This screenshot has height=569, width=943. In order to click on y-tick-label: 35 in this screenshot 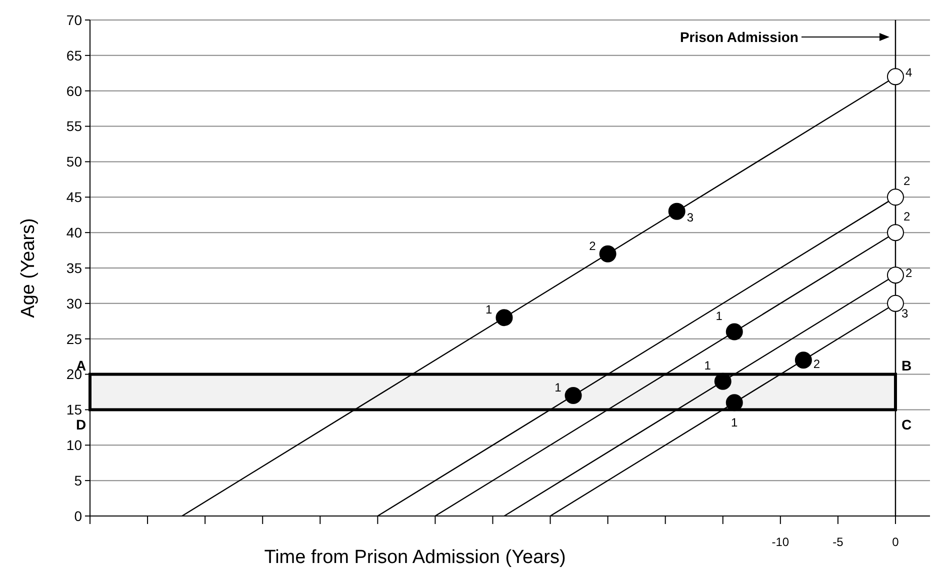, I will do `click(74, 268)`.